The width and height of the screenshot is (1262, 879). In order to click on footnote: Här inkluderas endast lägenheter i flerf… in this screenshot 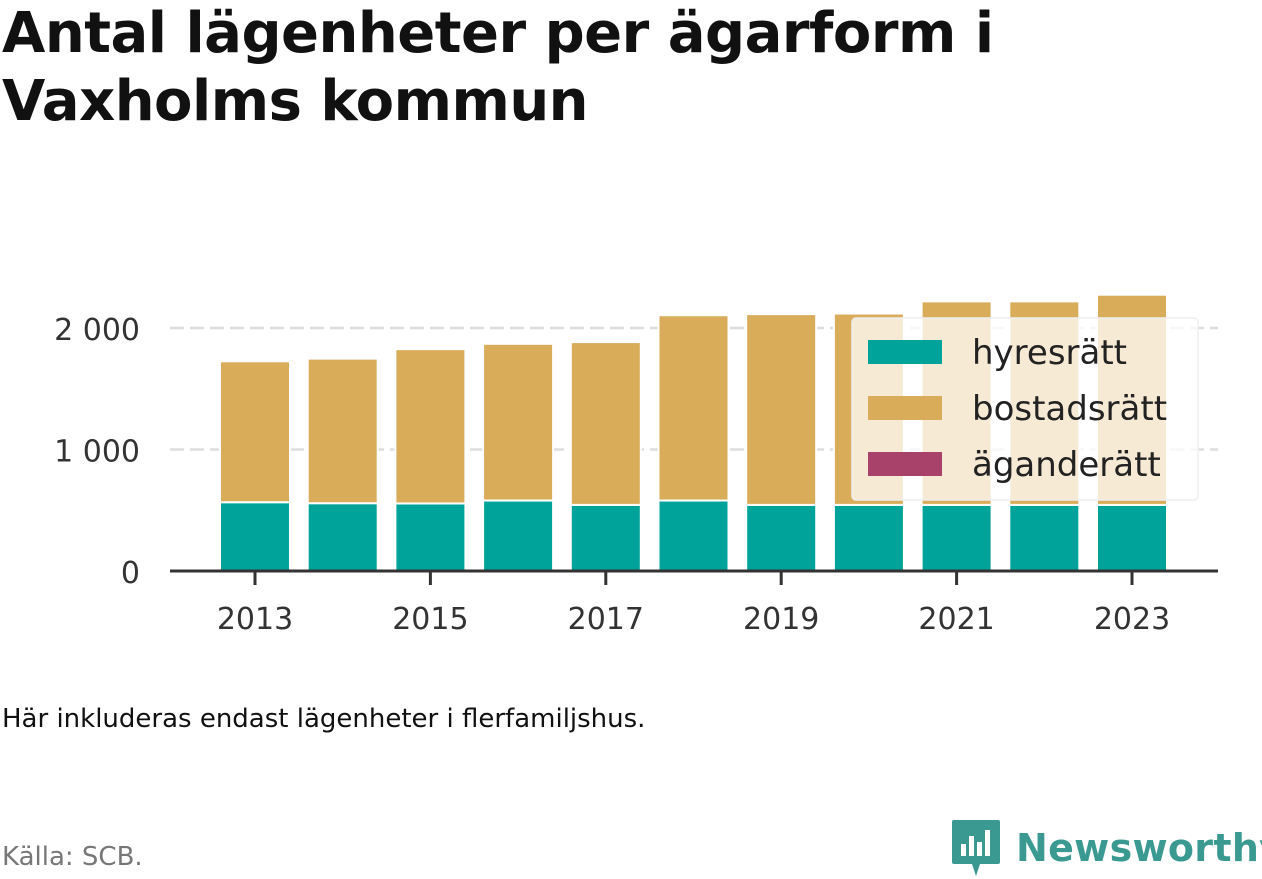, I will do `click(324, 719)`.